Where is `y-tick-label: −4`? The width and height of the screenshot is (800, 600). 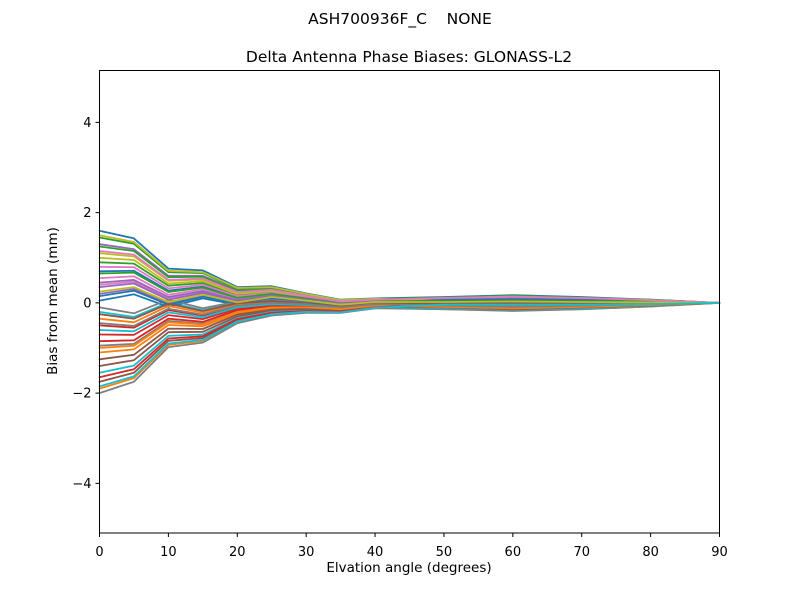 y-tick-label: −4 is located at coordinates (81, 484).